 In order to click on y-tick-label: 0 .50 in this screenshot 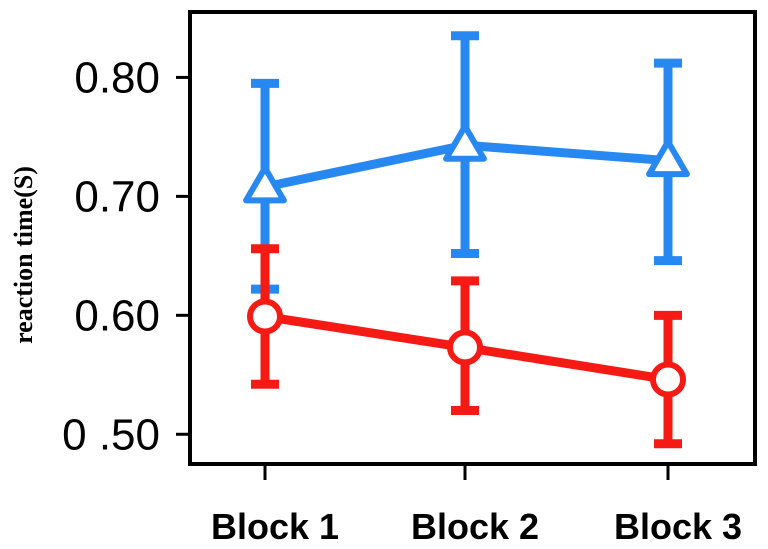, I will do `click(111, 434)`.